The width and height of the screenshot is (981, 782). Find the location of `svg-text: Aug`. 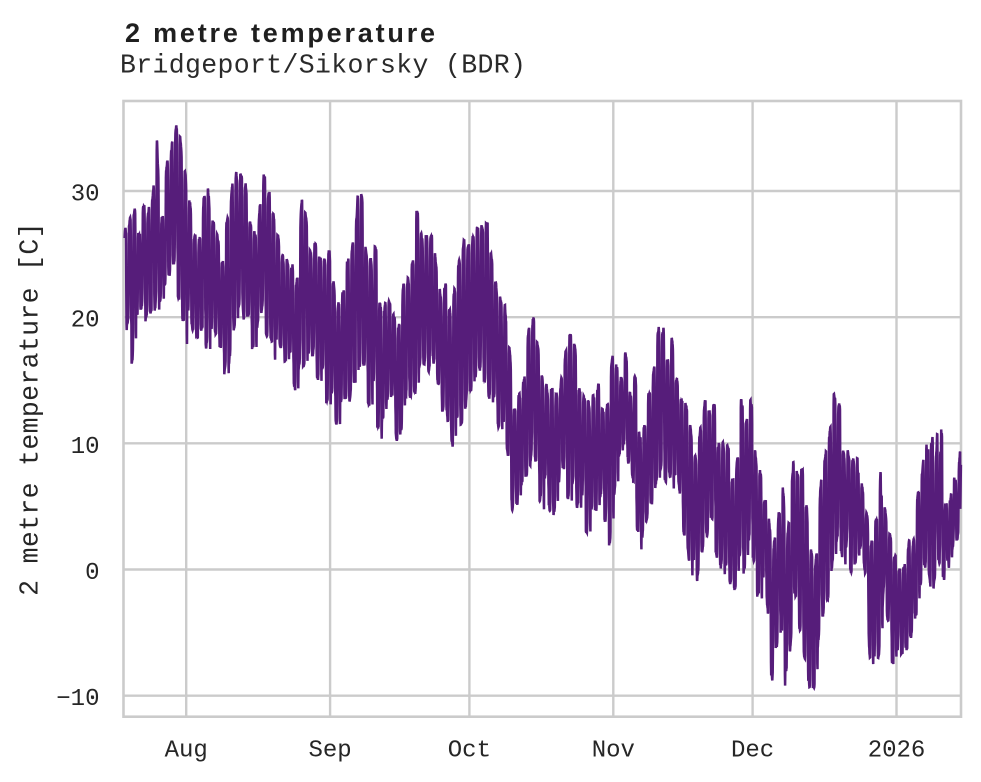

svg-text: Aug is located at coordinates (186, 751).